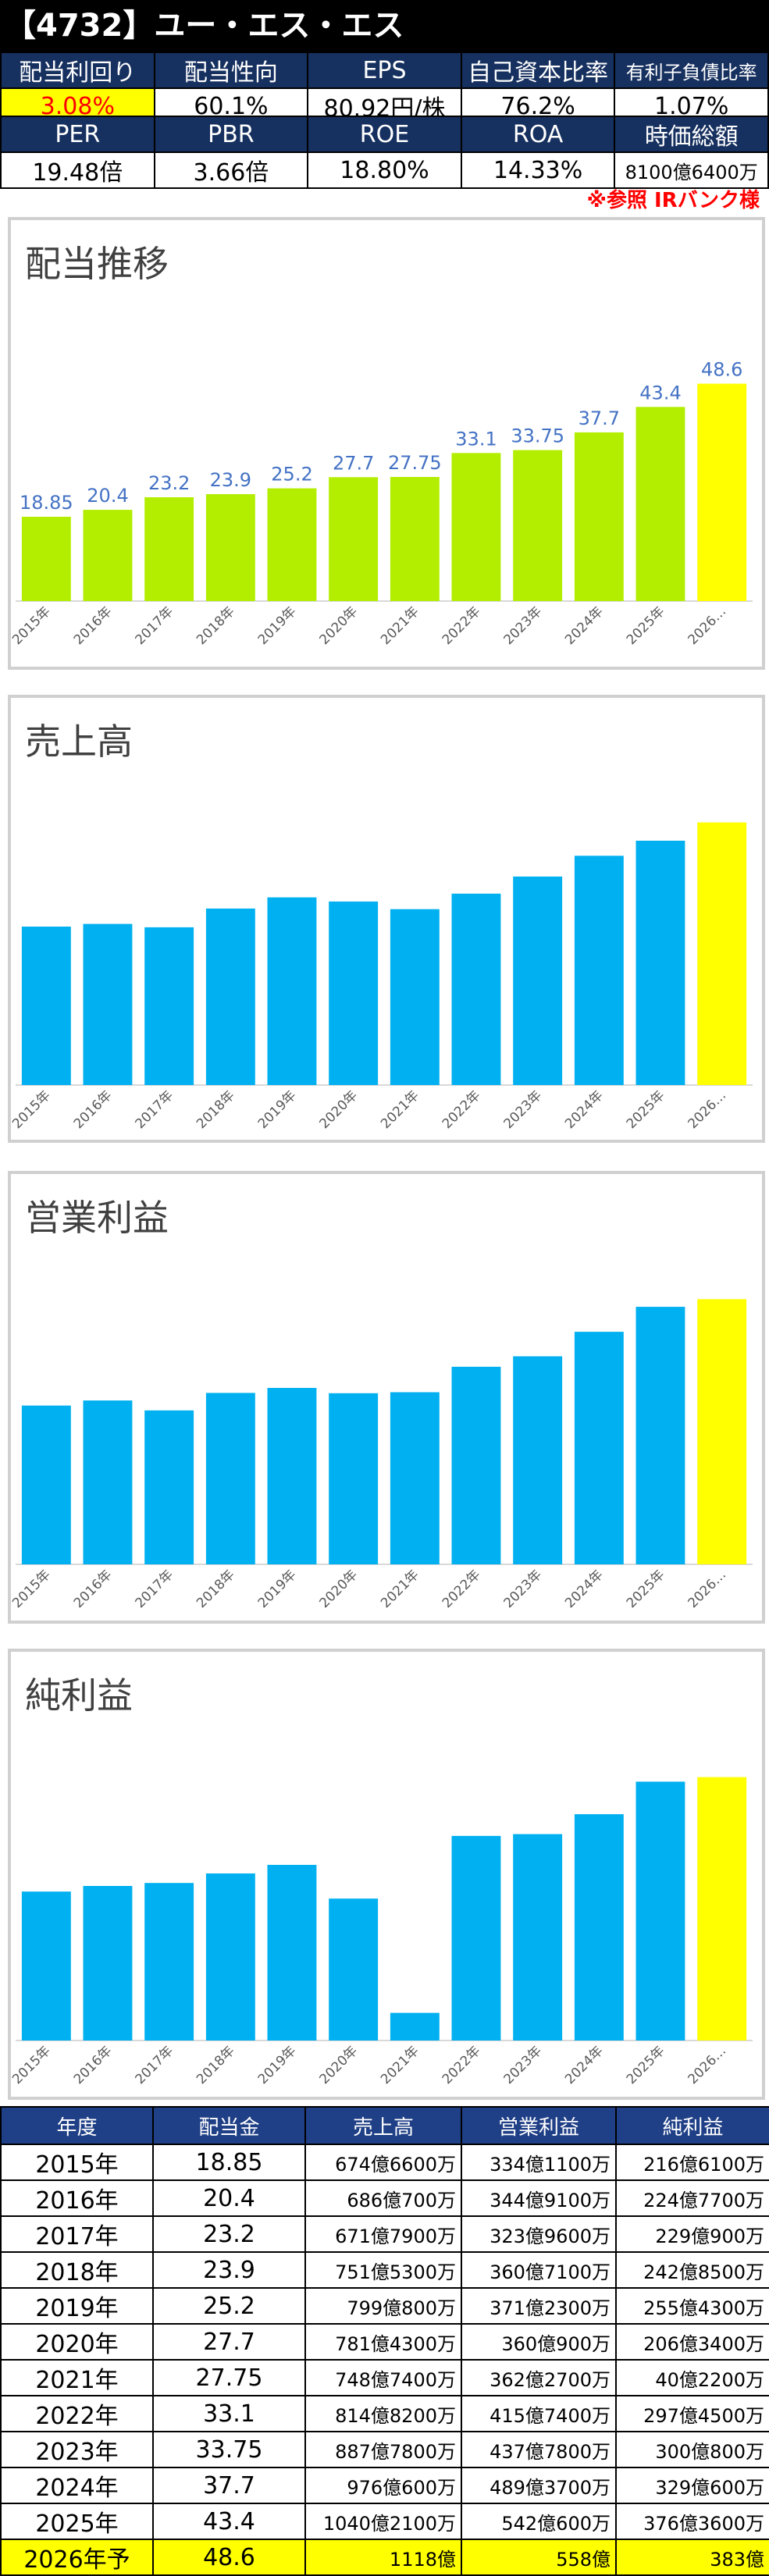  Describe the element at coordinates (383, 2449) in the screenshot. I see `table-cell: 887億7800万` at that location.